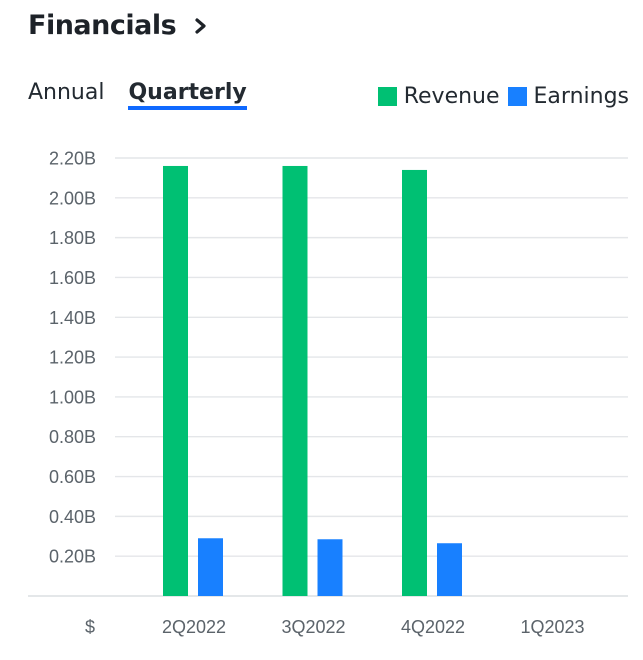 The height and width of the screenshot is (660, 643). I want to click on x-tick-label: 1Q2023, so click(552, 627).